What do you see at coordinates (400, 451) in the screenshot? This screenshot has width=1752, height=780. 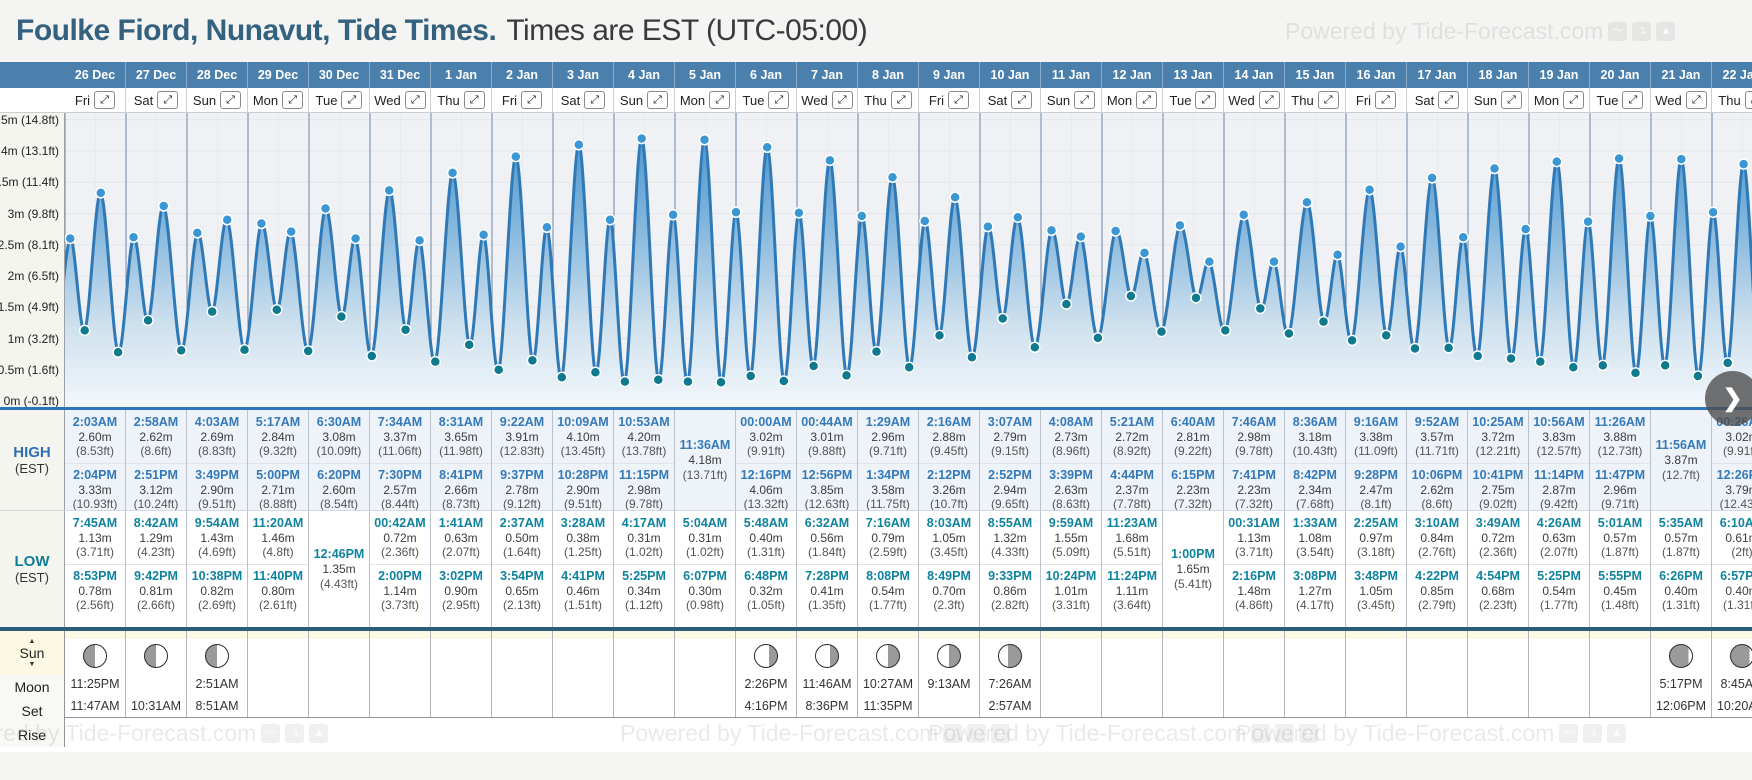 I see `tide-height-ft: (11.06ft)` at bounding box center [400, 451].